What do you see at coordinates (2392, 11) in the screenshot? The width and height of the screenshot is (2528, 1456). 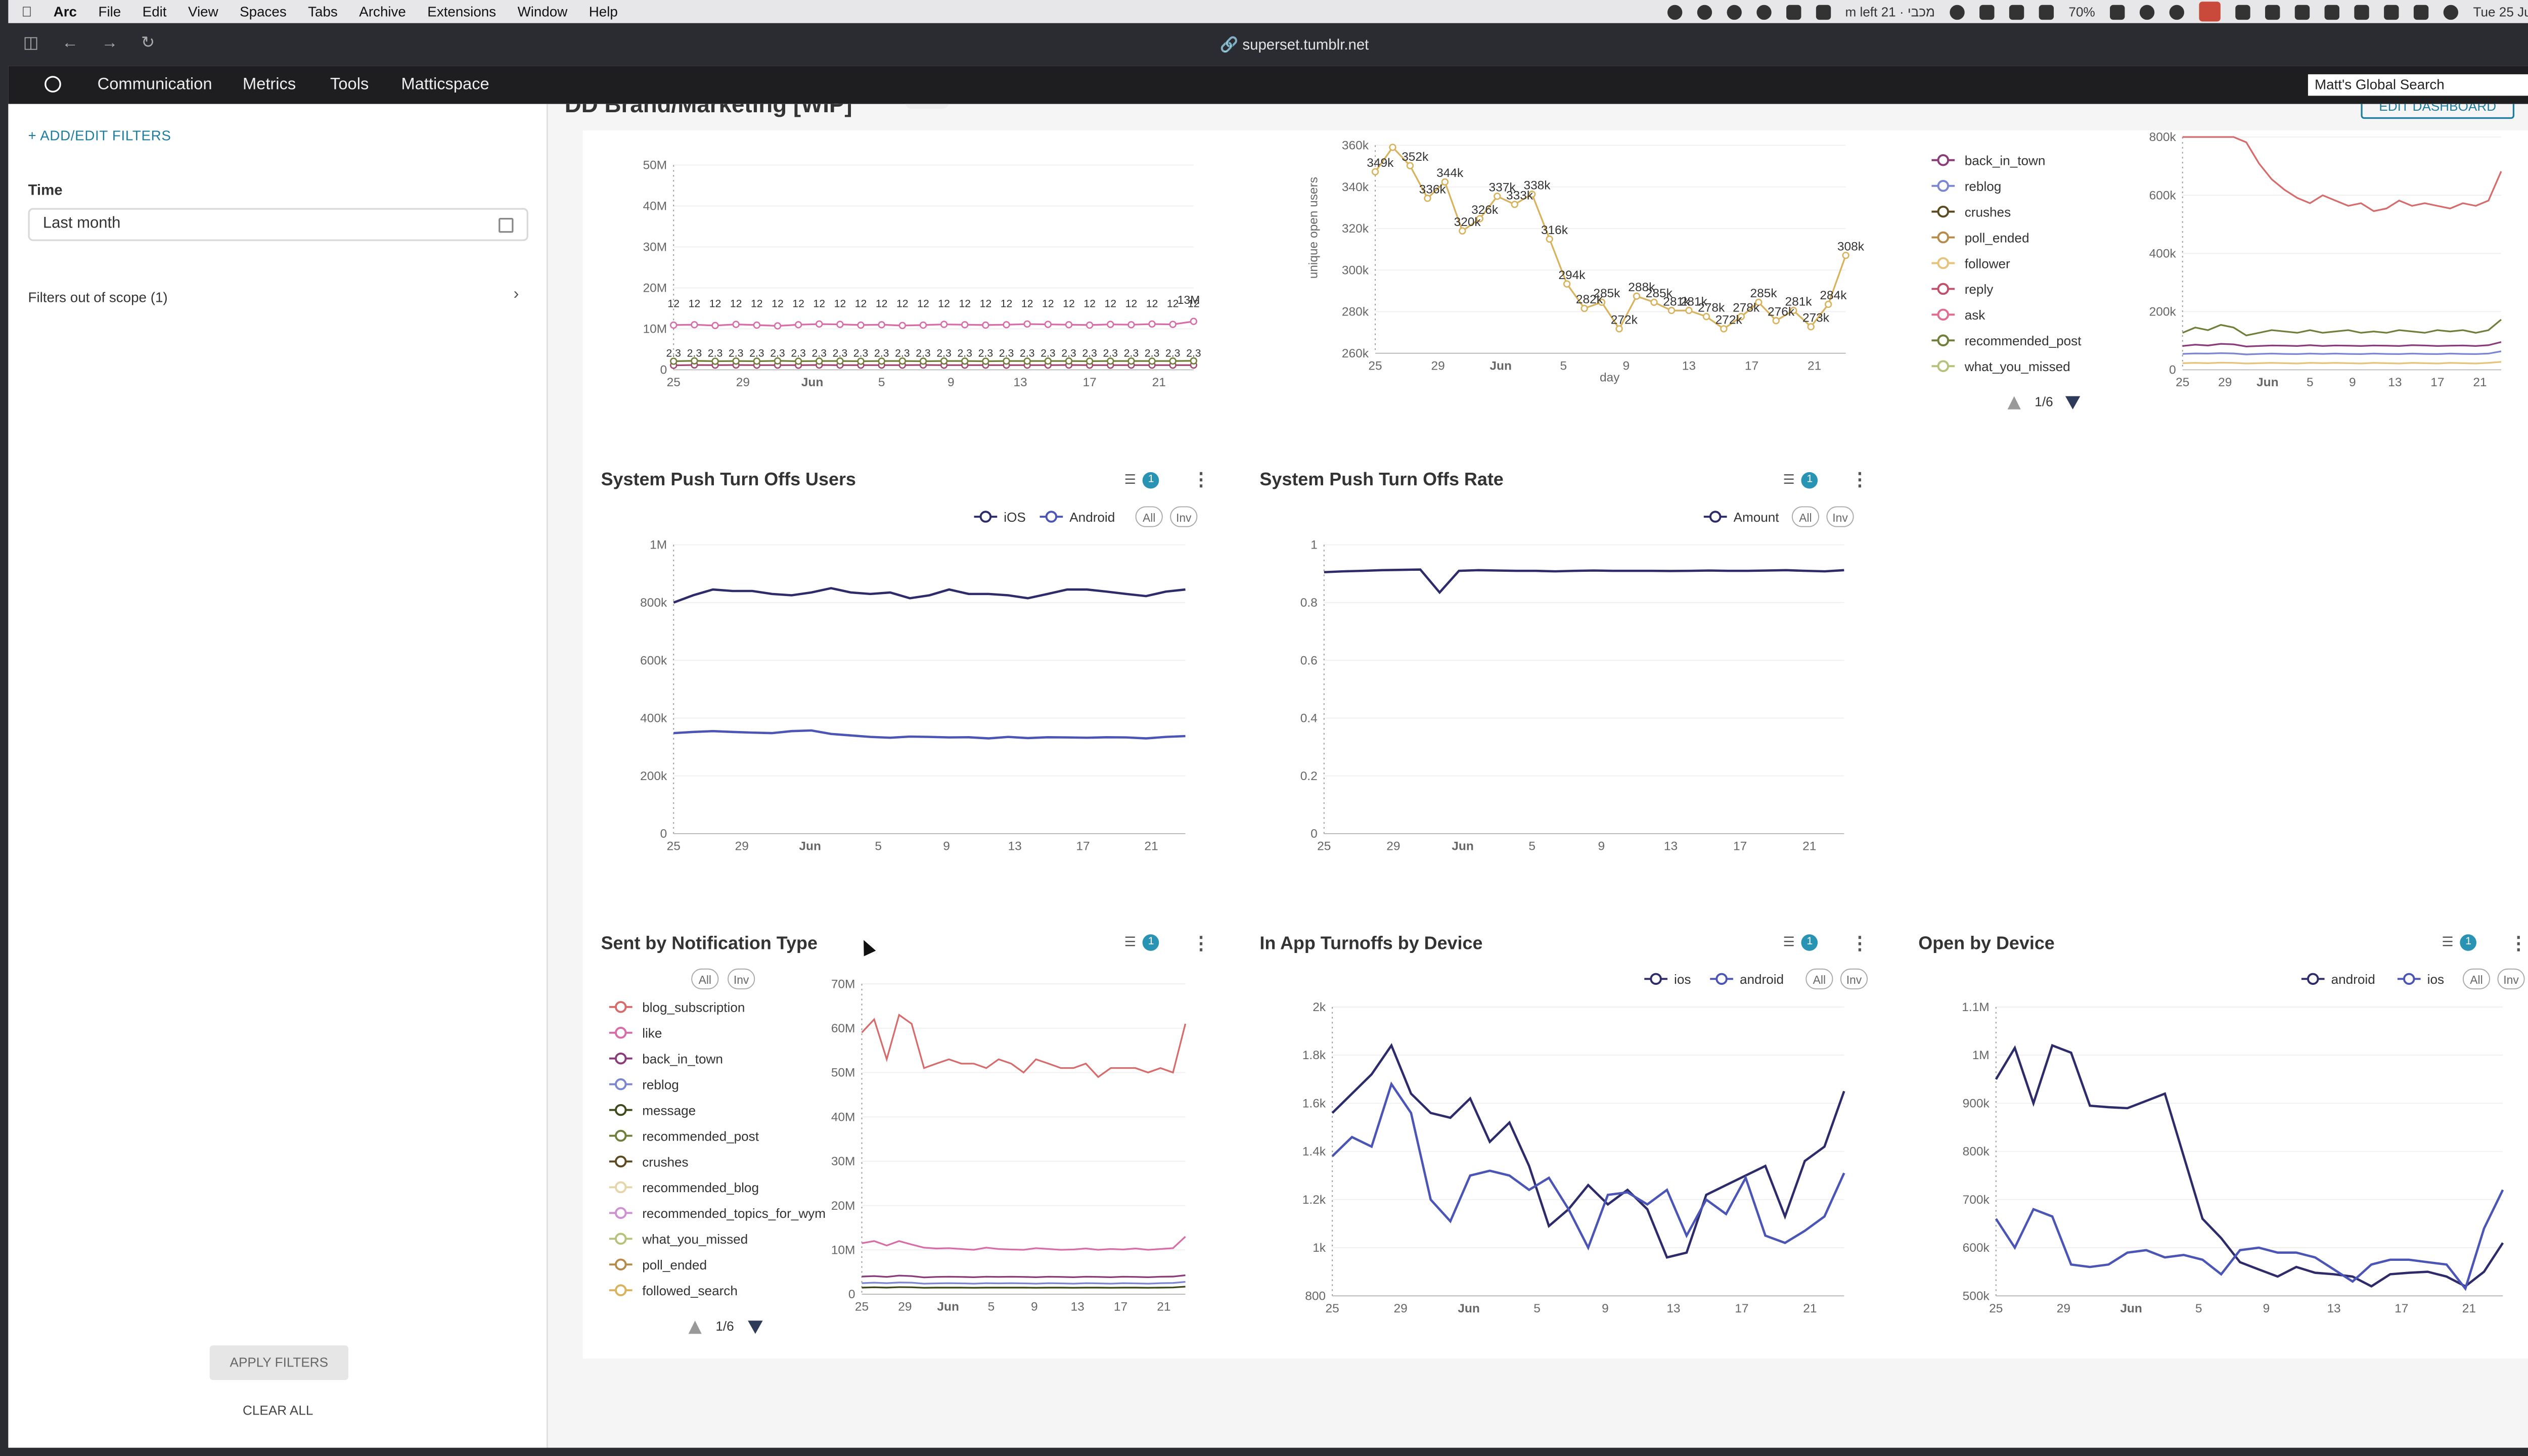 I see `wifi-icon` at bounding box center [2392, 11].